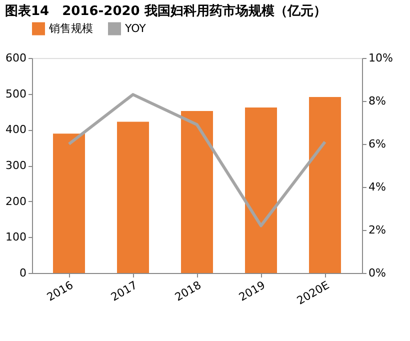  What do you see at coordinates (23, 273) in the screenshot?
I see `y-tick-label: 0` at bounding box center [23, 273].